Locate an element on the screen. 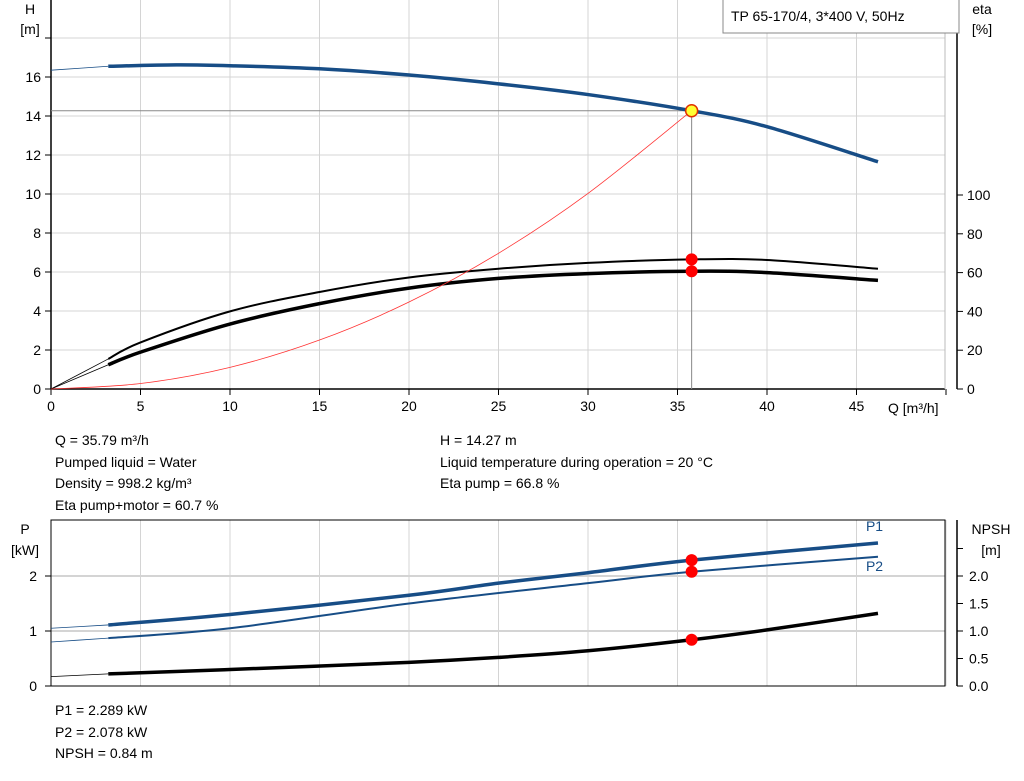  eta_pump-curve-extrapolated is located at coordinates (79, 374).